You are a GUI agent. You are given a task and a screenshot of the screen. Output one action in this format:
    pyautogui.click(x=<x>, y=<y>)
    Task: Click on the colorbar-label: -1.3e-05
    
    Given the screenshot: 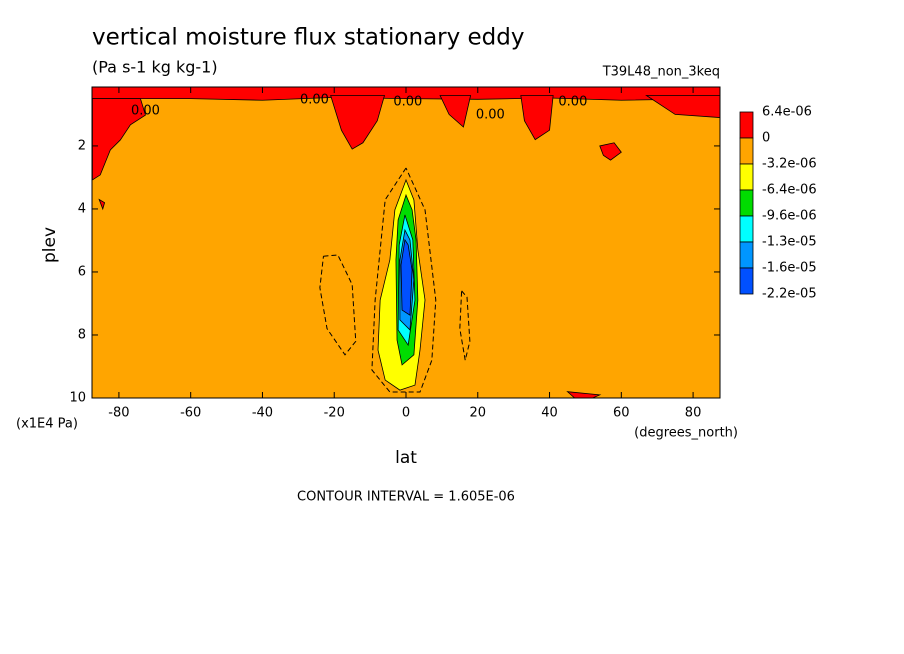 What is the action you would take?
    pyautogui.click(x=789, y=242)
    